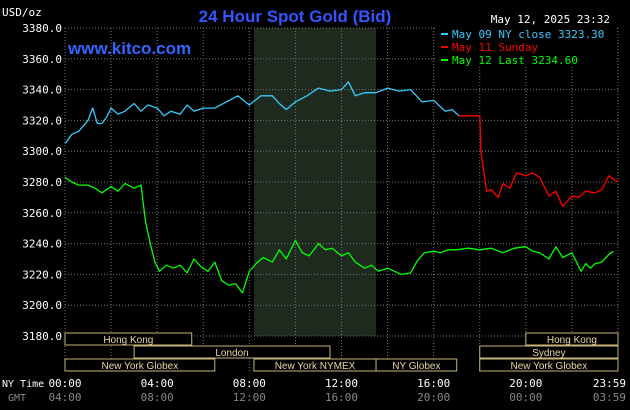 This screenshot has width=630, height=410. What do you see at coordinates (42, 305) in the screenshot?
I see `y-tick-label: 3200.0` at bounding box center [42, 305].